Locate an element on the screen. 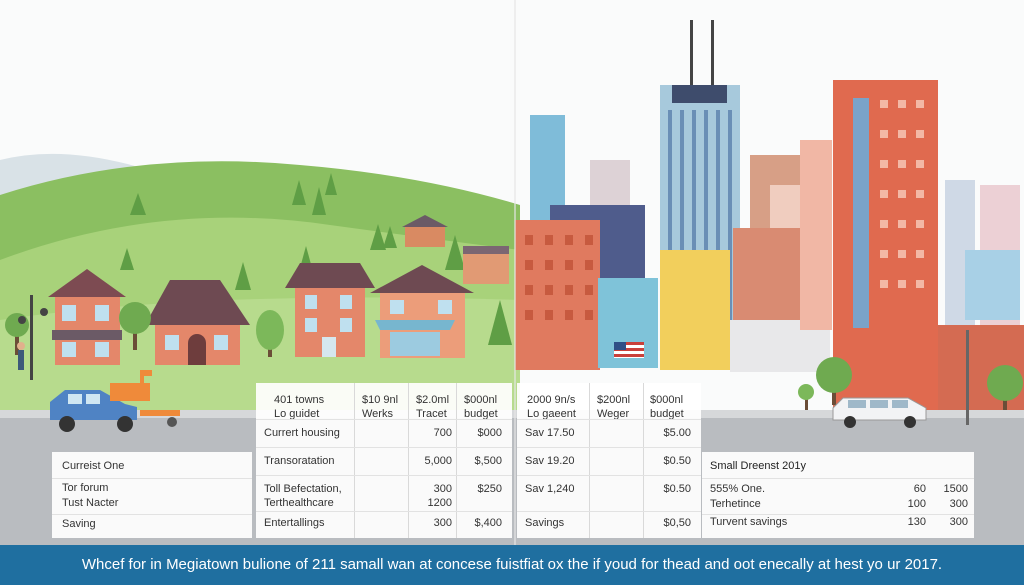 Image resolution: width=1024 pixels, height=585 pixels. column-header: $200nl Weger is located at coordinates (614, 407).